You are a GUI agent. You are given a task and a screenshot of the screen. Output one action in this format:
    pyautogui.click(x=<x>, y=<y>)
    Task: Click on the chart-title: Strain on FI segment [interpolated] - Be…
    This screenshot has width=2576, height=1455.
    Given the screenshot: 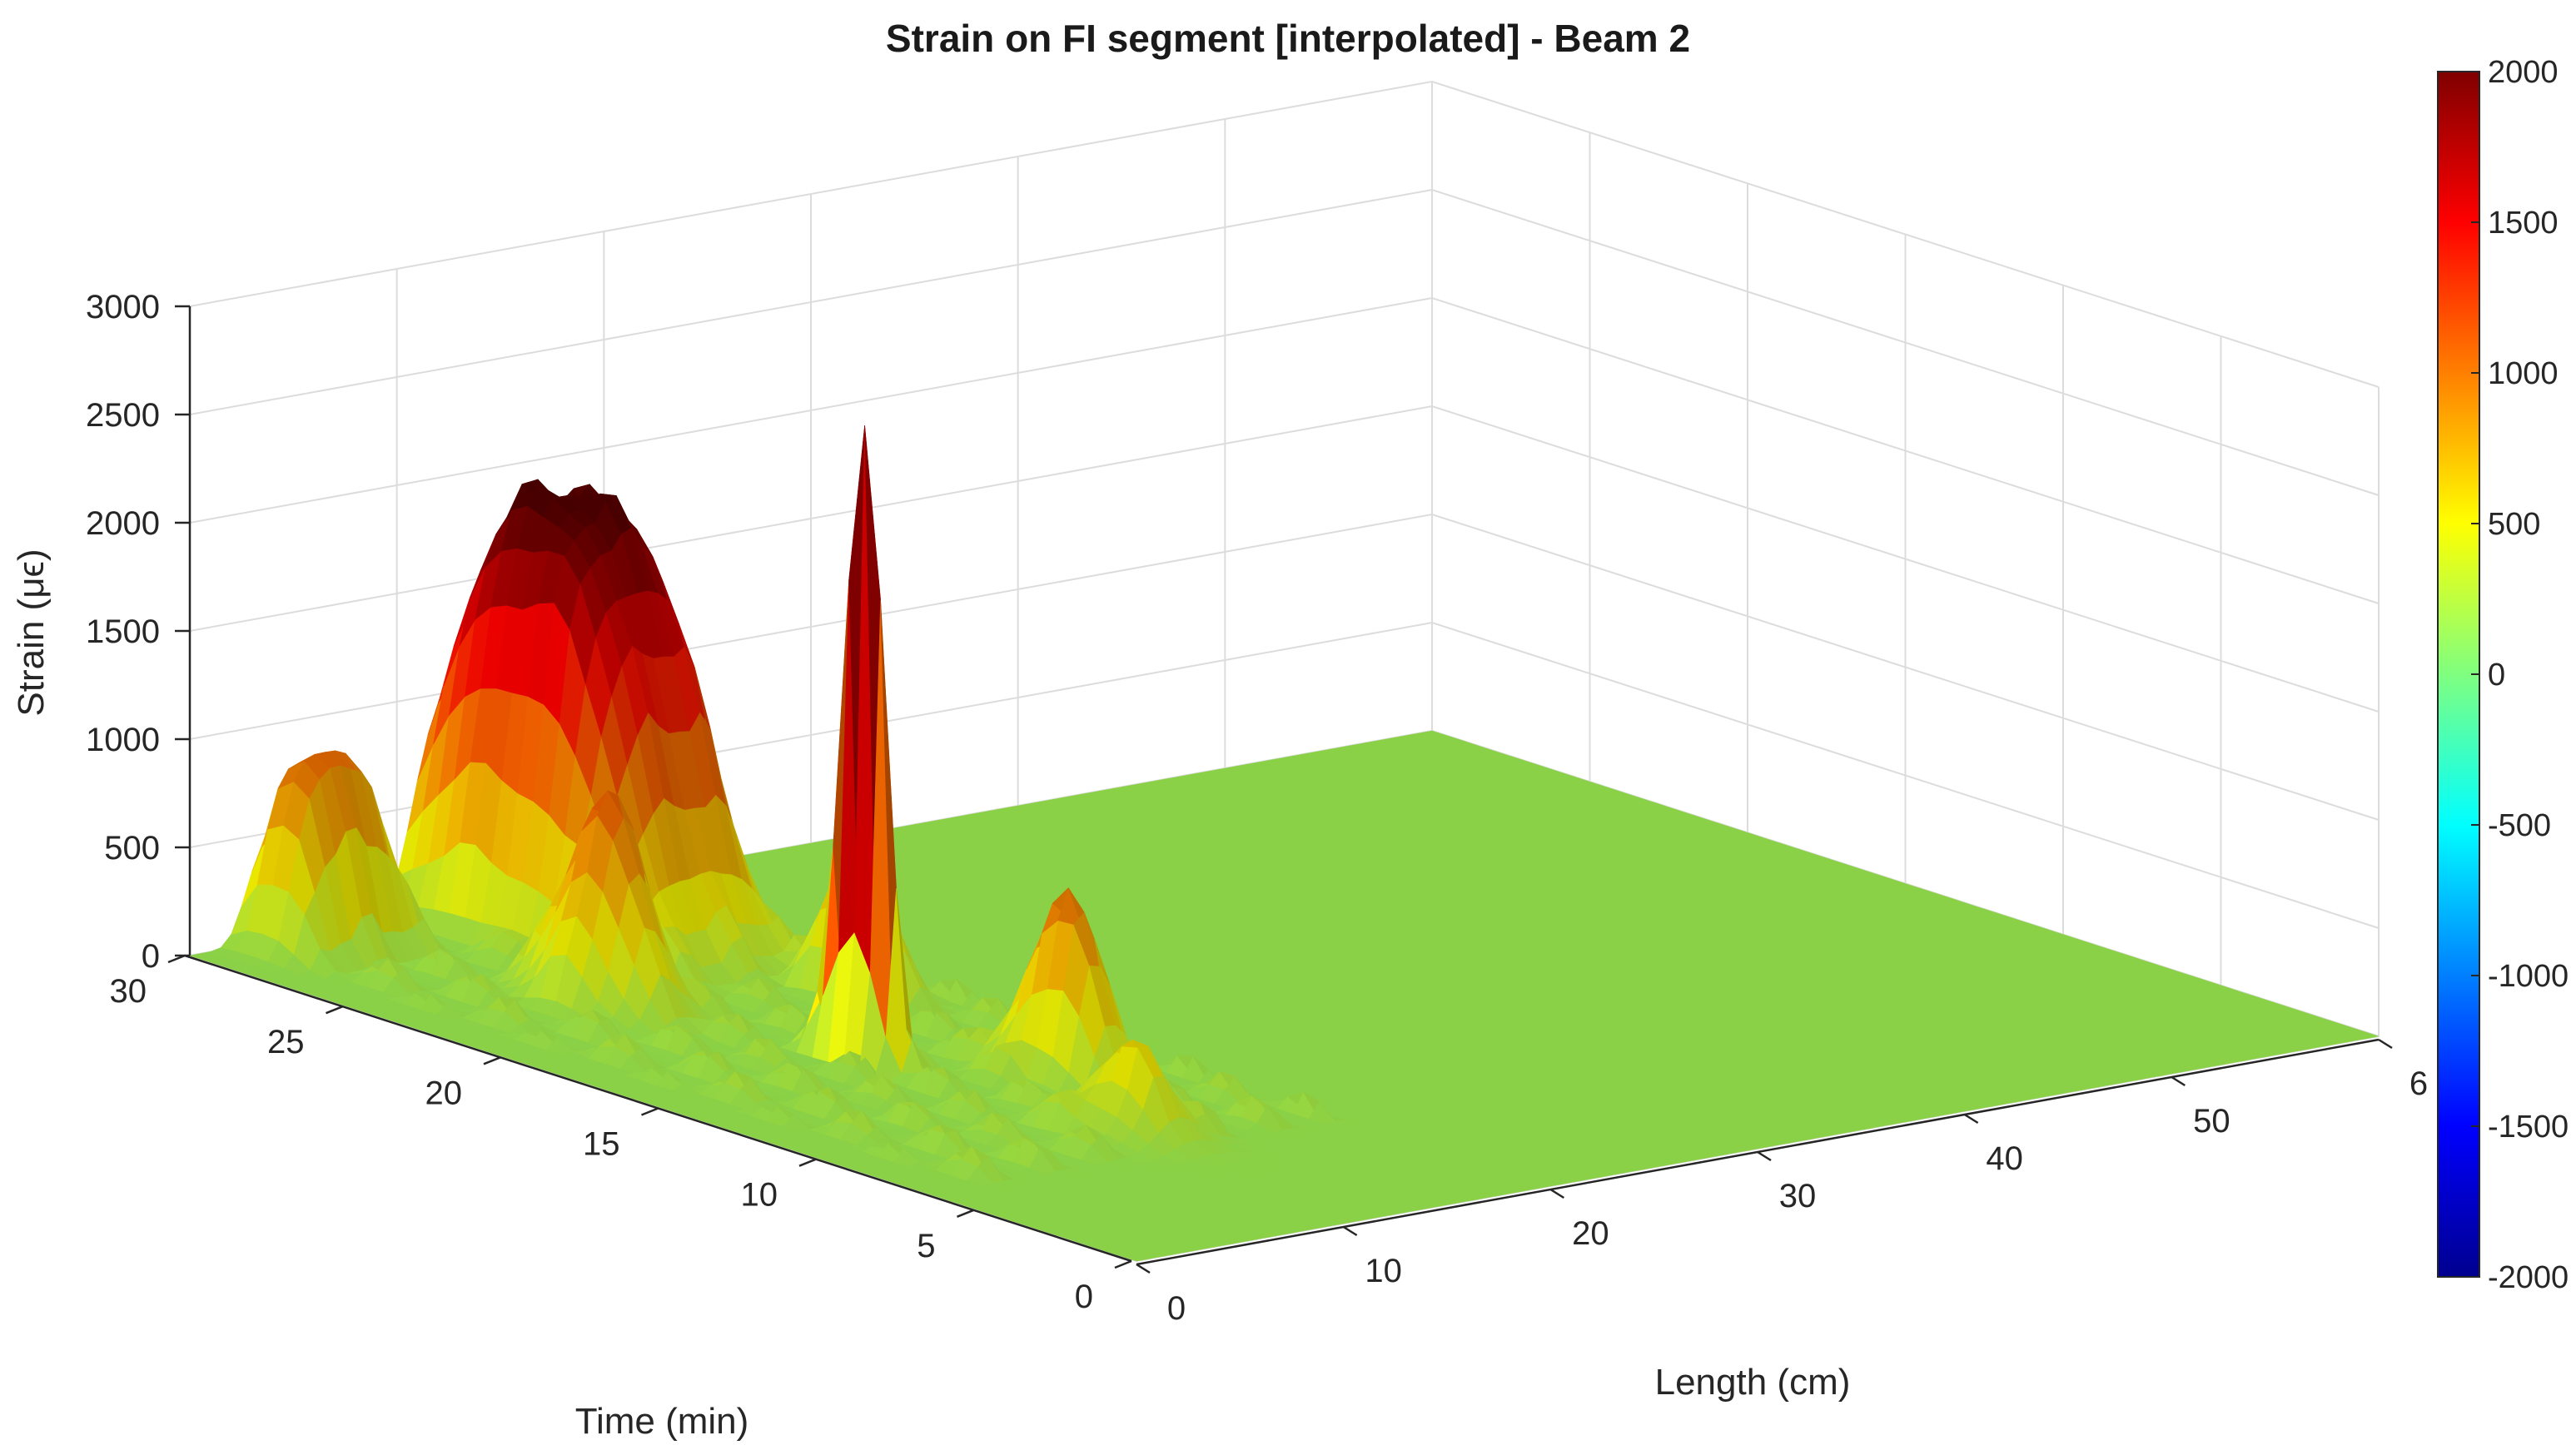 What is the action you would take?
    pyautogui.click(x=1288, y=38)
    